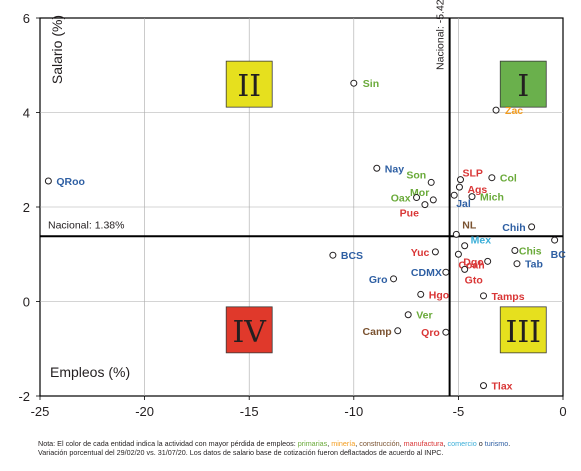 The width and height of the screenshot is (581, 471). What do you see at coordinates (394, 279) in the screenshot?
I see `point-gro` at bounding box center [394, 279].